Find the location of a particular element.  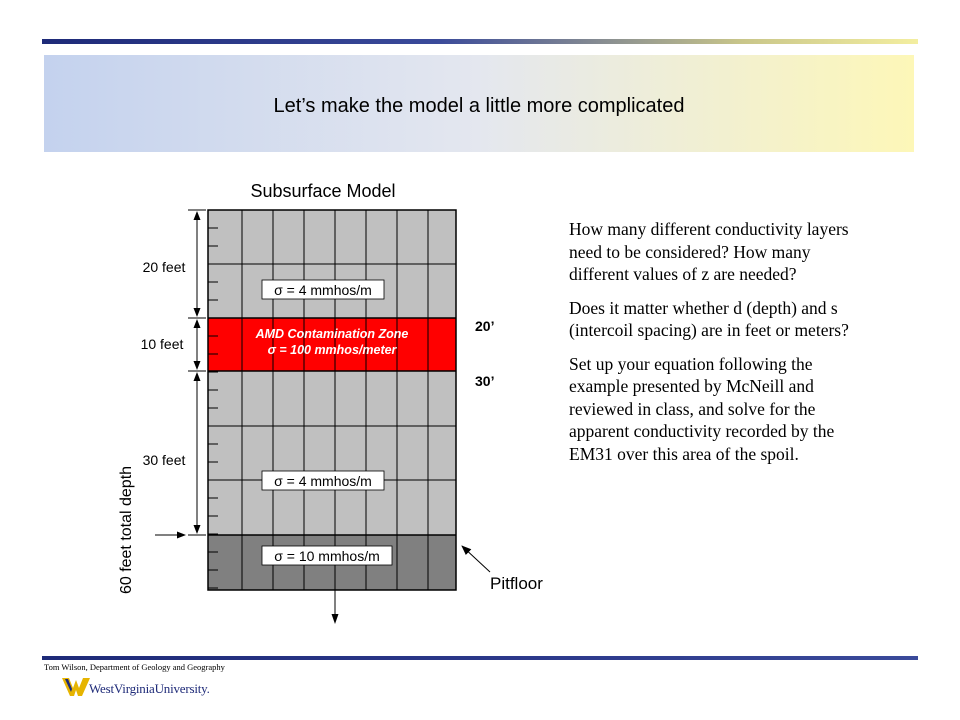

model-frame is located at coordinates (332, 400).